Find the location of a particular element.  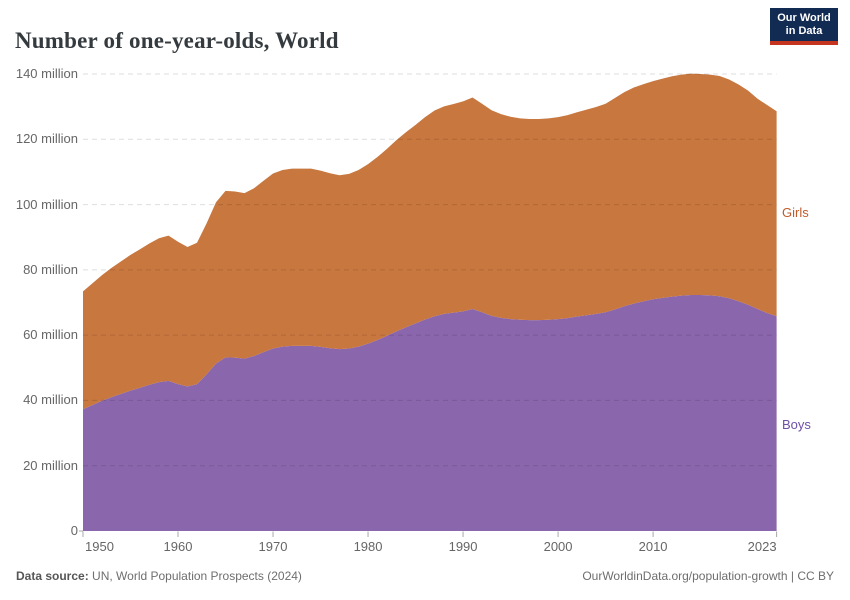

y-axis-label: 100 million is located at coordinates (46, 204).